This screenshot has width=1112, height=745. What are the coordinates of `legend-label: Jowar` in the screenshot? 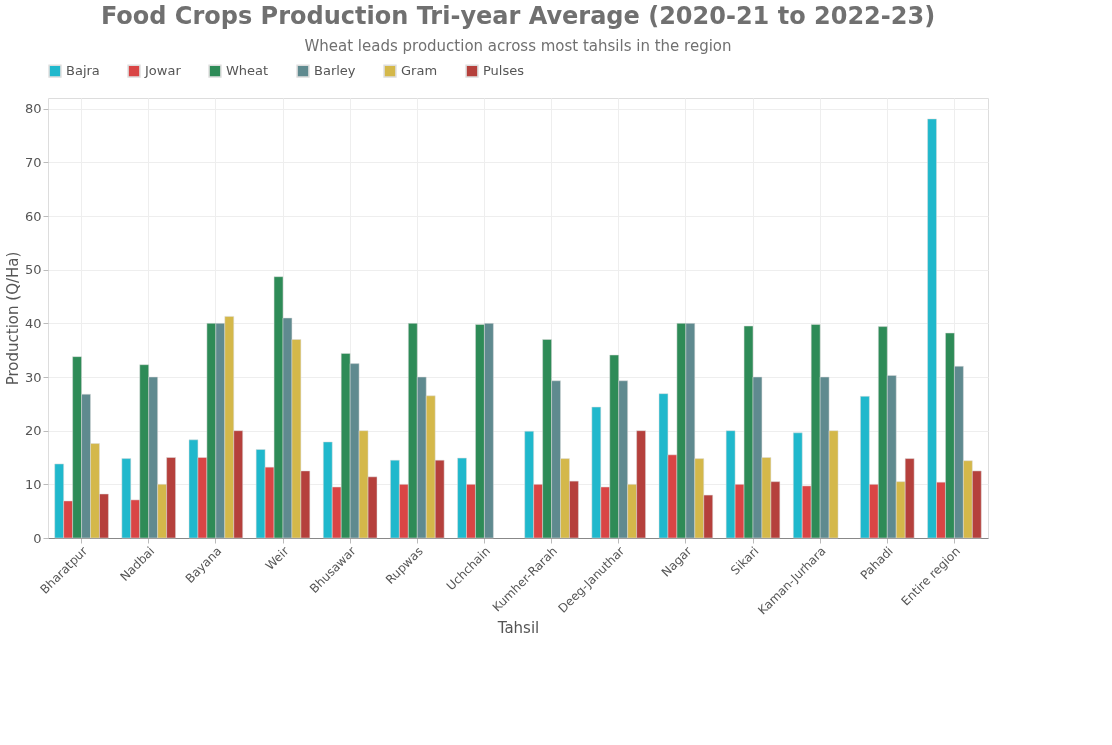 It's located at (163, 71).